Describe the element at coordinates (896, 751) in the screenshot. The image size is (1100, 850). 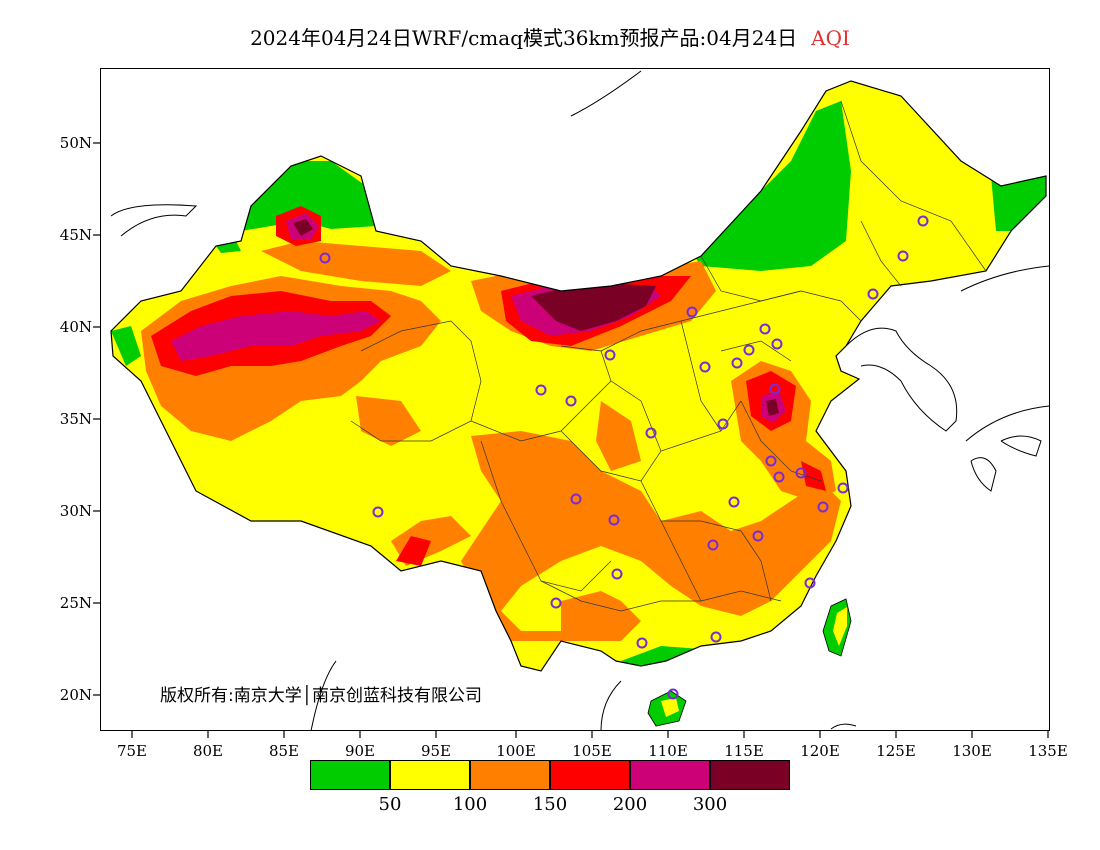
I see `lon-label-125e: 125E` at that location.